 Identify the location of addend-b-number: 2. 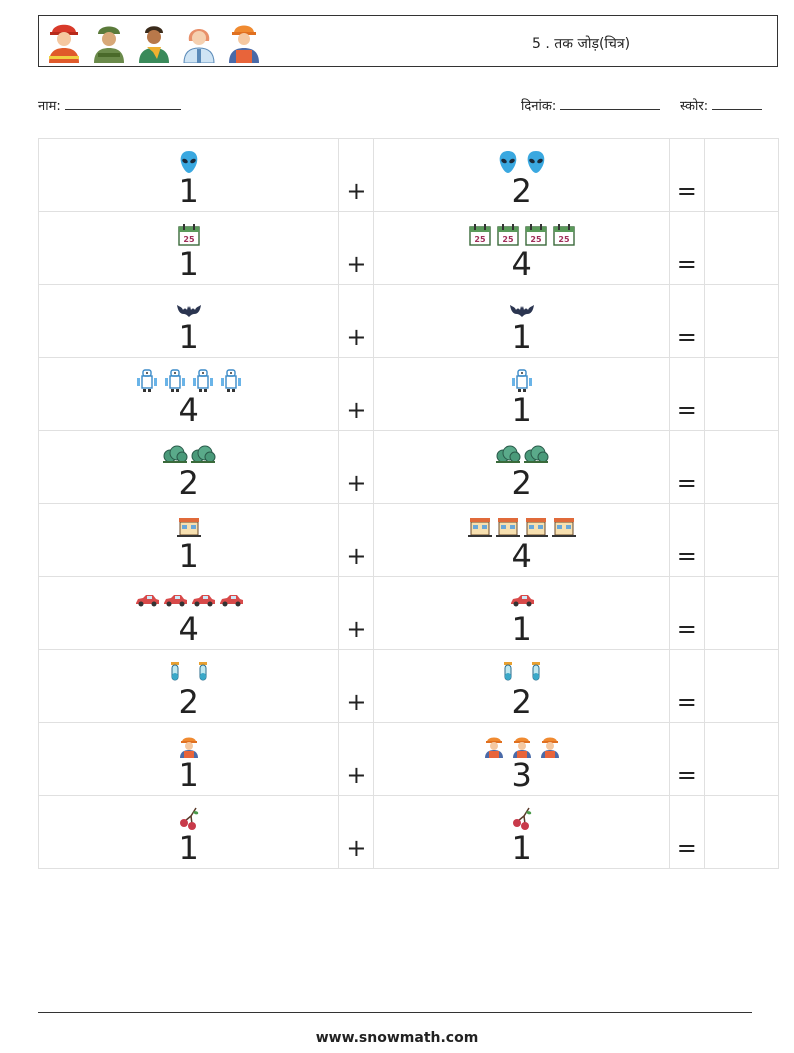
(521, 702).